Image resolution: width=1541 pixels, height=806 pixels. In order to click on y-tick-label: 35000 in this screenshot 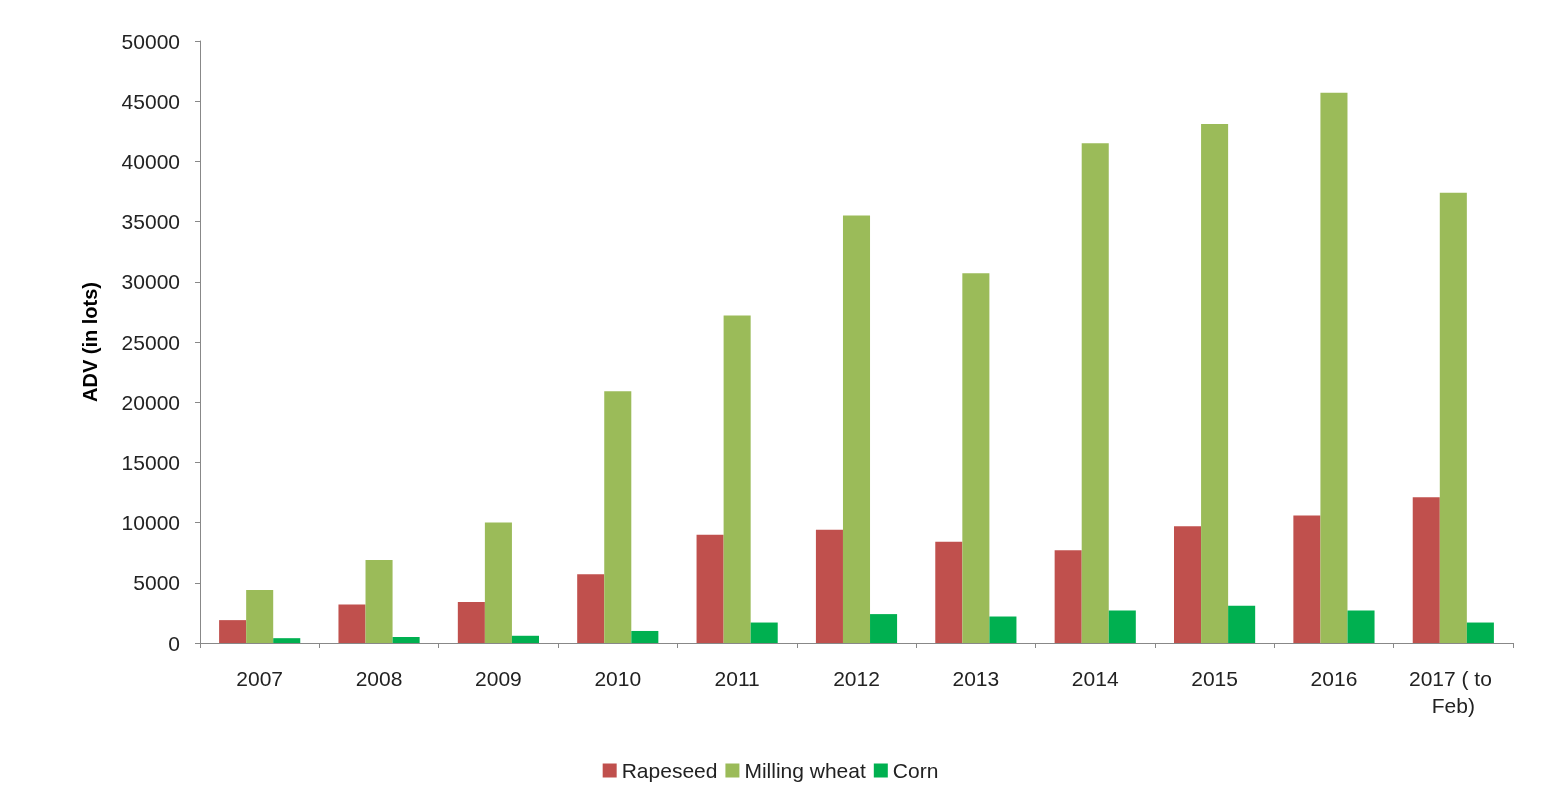, I will do `click(150, 222)`.